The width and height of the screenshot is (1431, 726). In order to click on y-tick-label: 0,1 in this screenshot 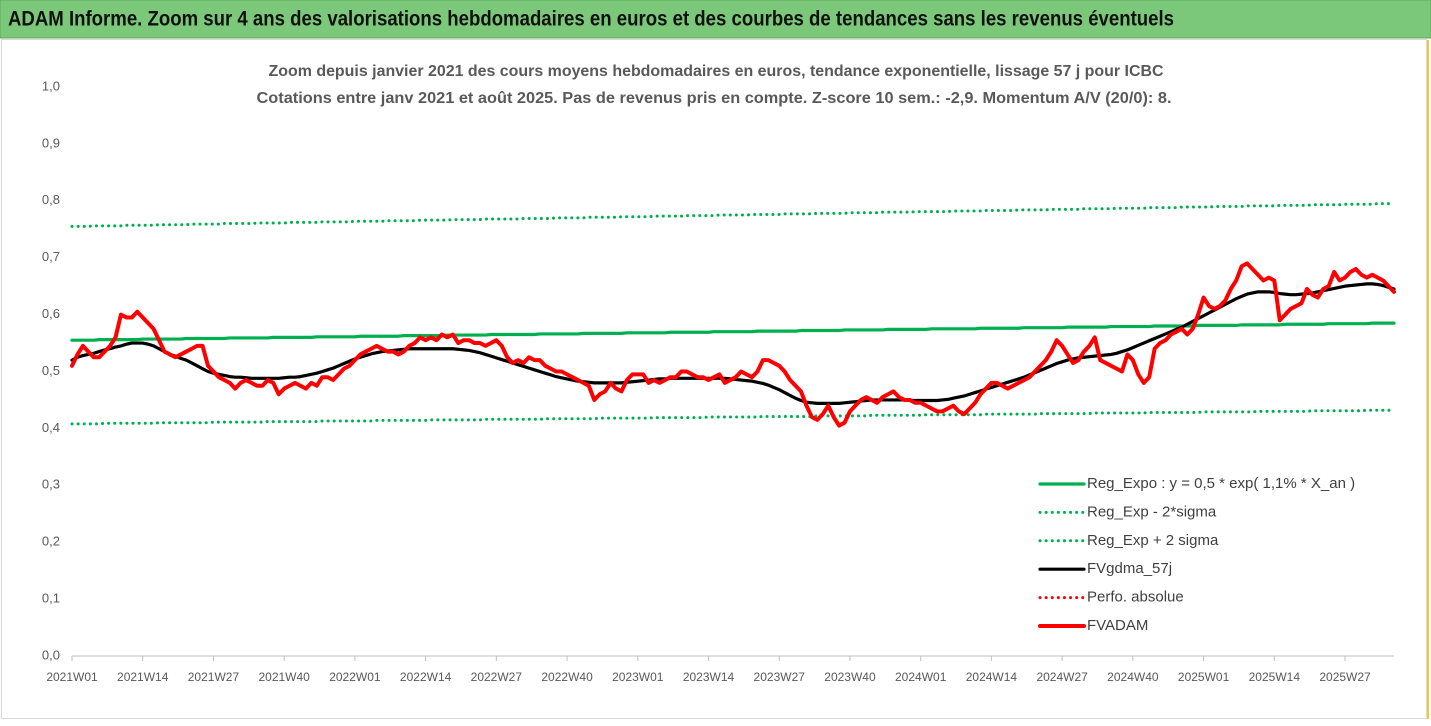, I will do `click(51, 598)`.